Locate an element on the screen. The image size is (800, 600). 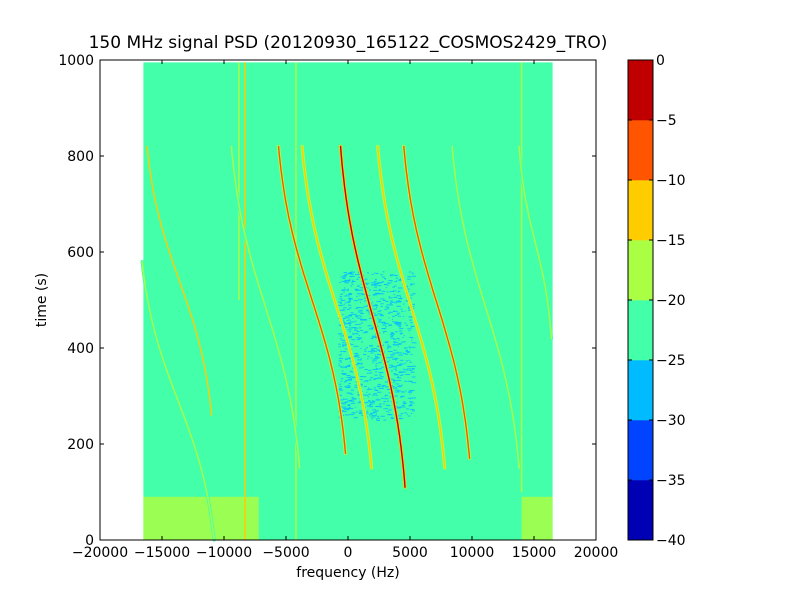
colorbar-tick-label: −30 is located at coordinates (671, 421).